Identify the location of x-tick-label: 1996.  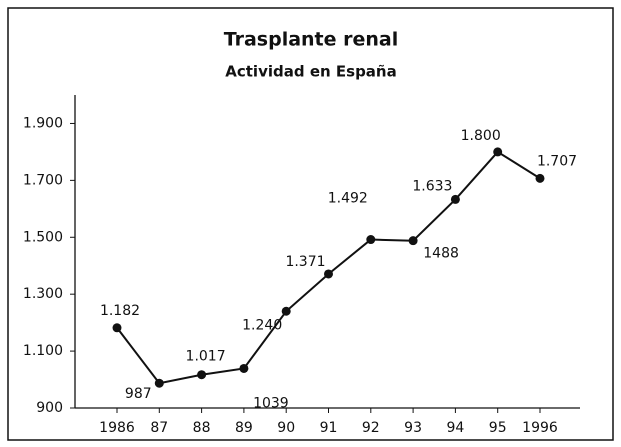
(540, 428).